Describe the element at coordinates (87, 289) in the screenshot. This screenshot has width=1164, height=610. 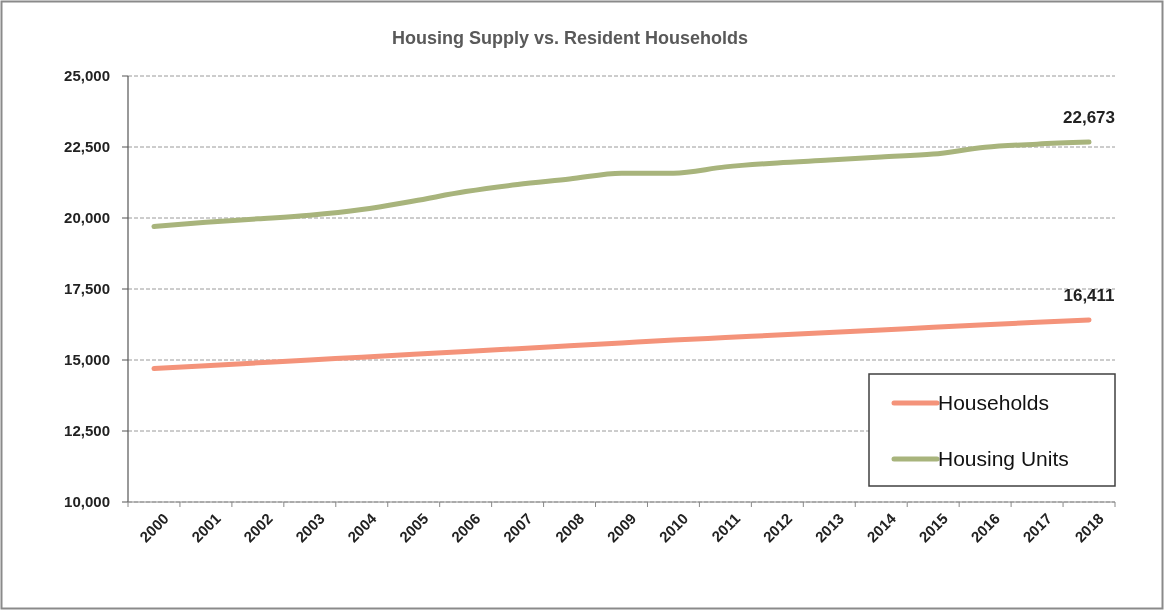
I see `y-tick-label: 17,500` at that location.